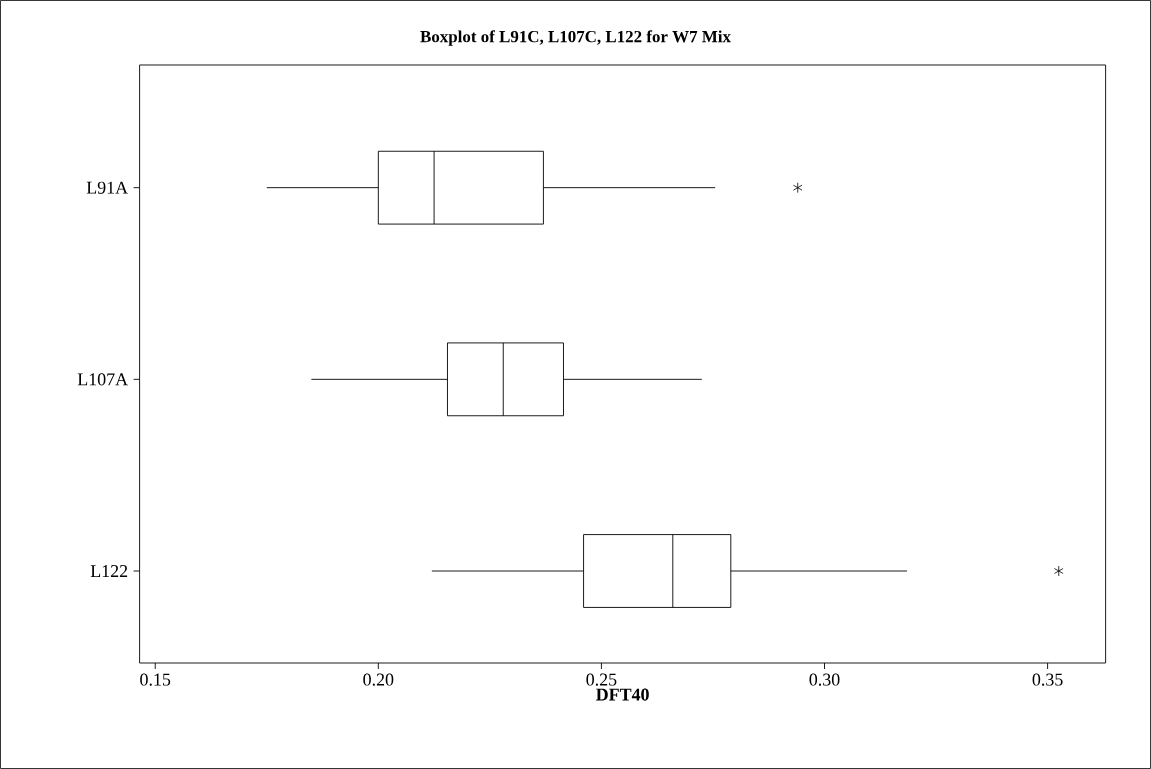  What do you see at coordinates (1047, 679) in the screenshot?
I see `x-tick-label: 0.35` at bounding box center [1047, 679].